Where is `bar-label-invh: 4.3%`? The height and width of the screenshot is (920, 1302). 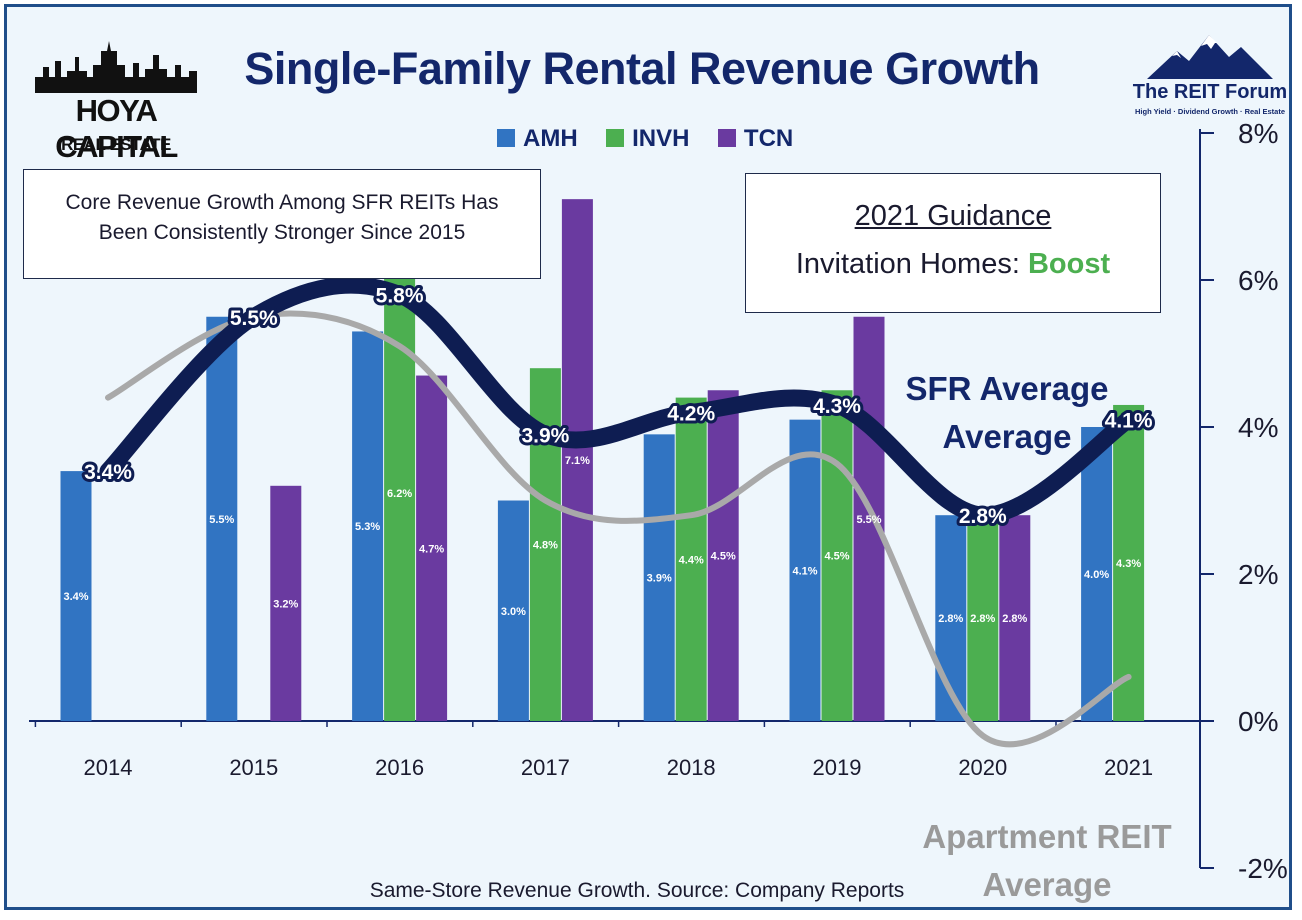
bar-label-invh: 4.3% is located at coordinates (1128, 564).